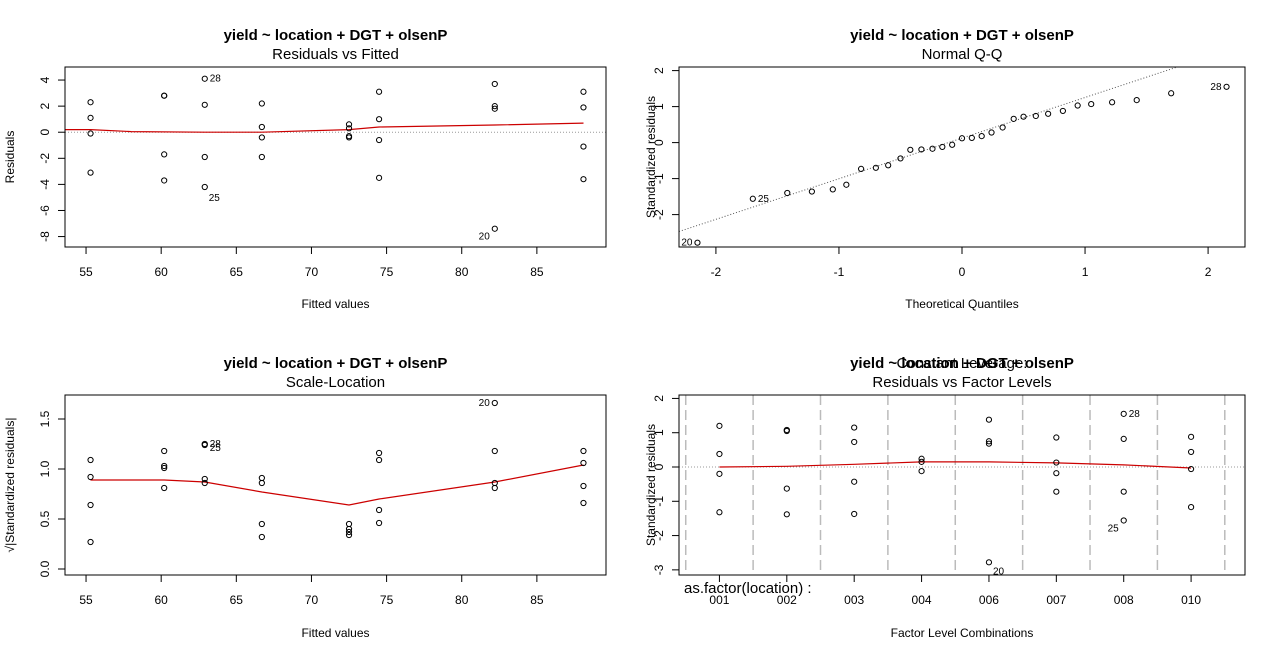 Image resolution: width=1280 pixels, height=657 pixels. I want to click on y-tick-label: 0.5, so click(45, 518).